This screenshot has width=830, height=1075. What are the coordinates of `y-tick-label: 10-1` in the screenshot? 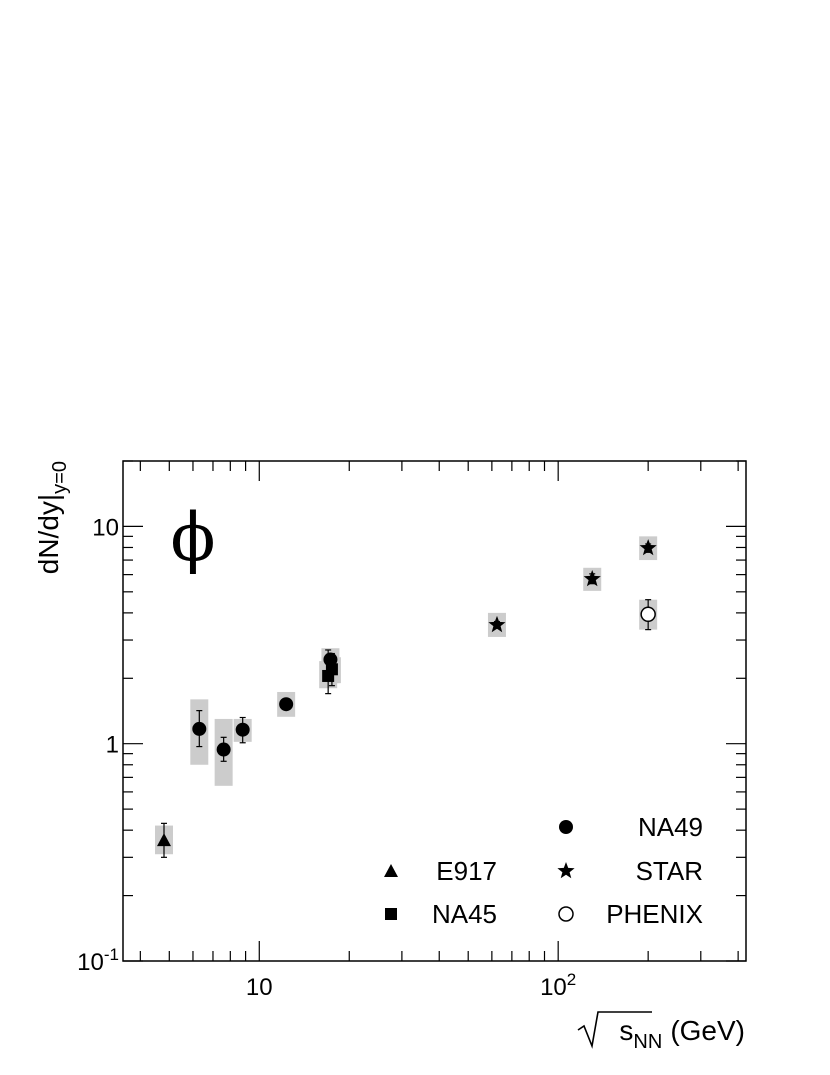 It's located at (98, 960).